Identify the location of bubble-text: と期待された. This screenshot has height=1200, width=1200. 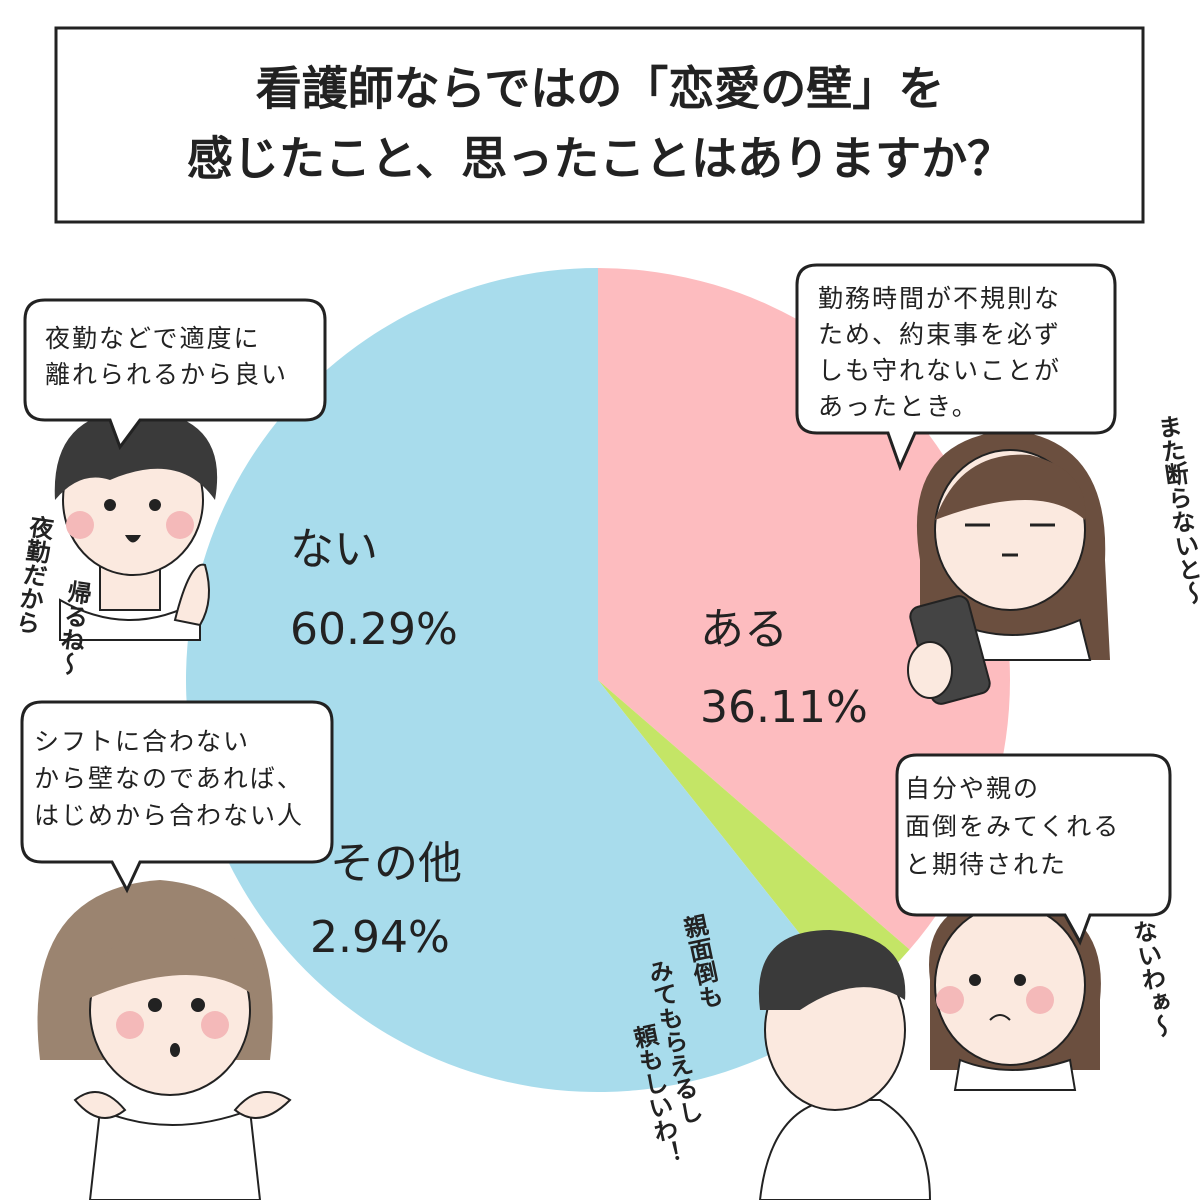
(986, 864).